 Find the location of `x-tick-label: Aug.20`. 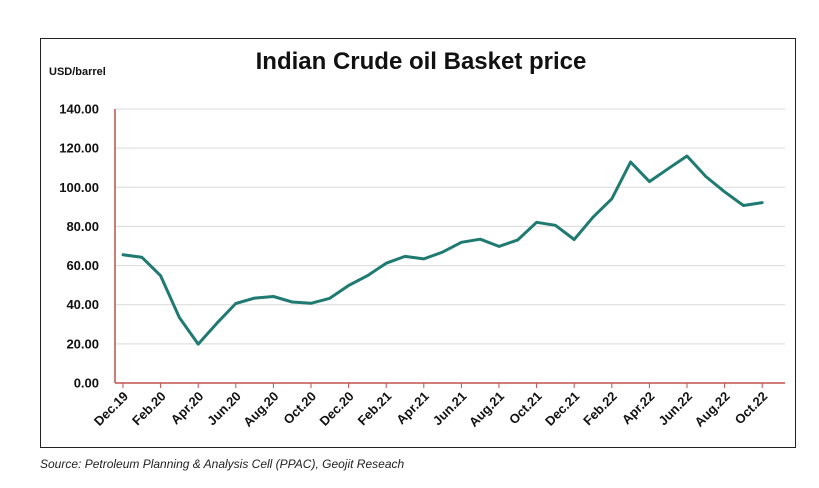

x-tick-label: Aug.20 is located at coordinates (260, 409).